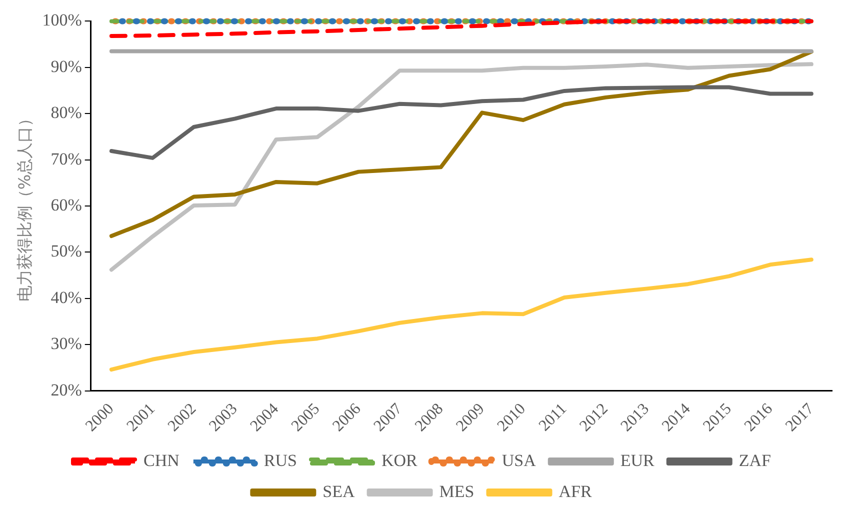 Image resolution: width=850 pixels, height=519 pixels. What do you see at coordinates (519, 460) in the screenshot?
I see `legend-label: USA` at bounding box center [519, 460].